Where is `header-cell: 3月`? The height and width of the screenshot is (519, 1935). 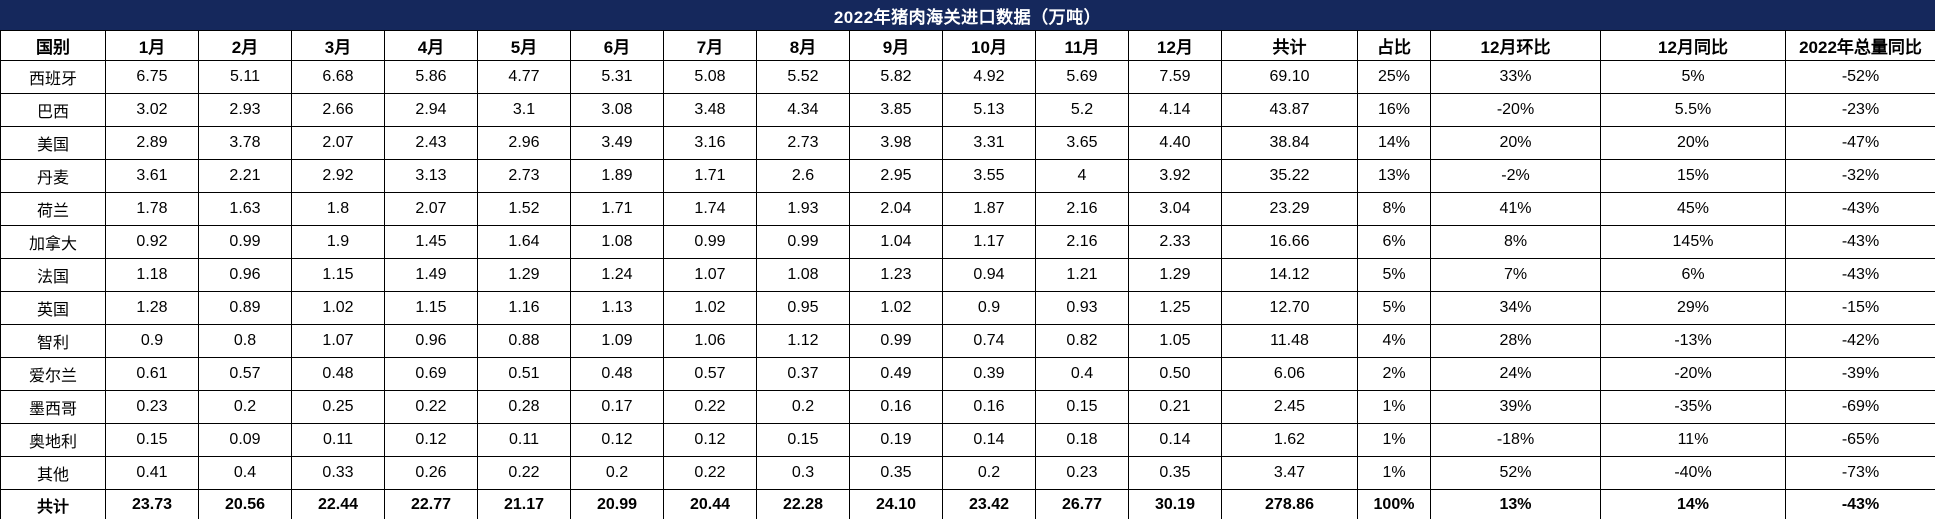
header-cell: 3月 is located at coordinates (338, 45).